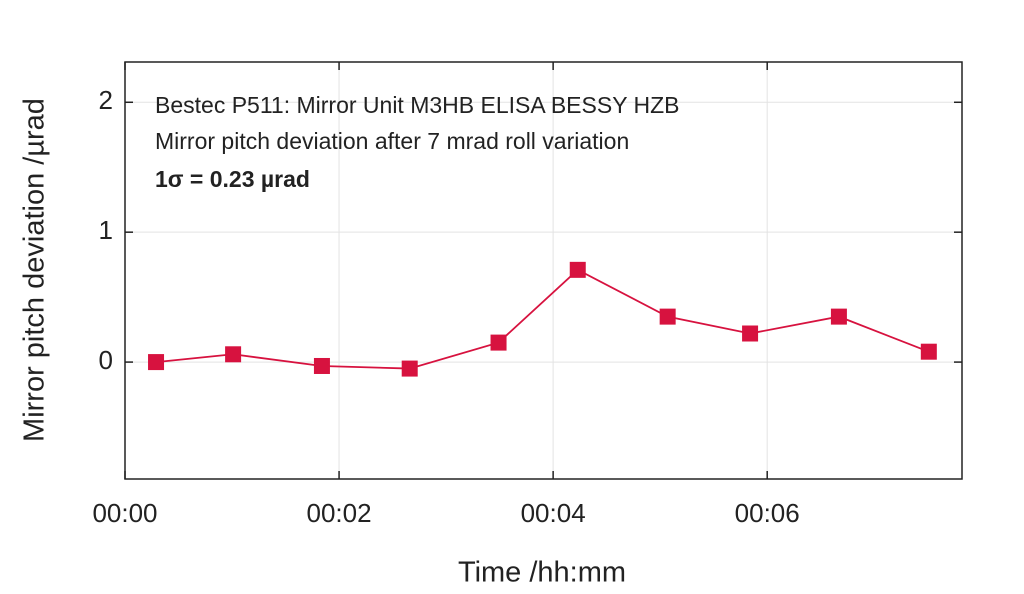 Image resolution: width=1024 pixels, height=594 pixels. Describe the element at coordinates (542, 319) in the screenshot. I see `series-line` at that location.